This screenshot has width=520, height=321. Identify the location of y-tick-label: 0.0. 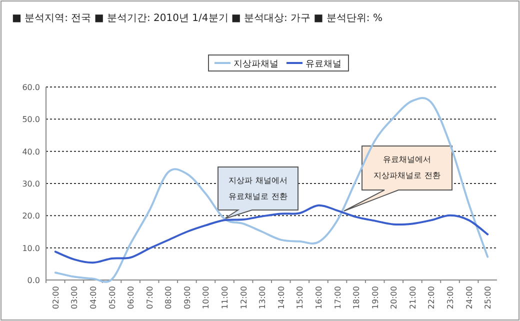
(33, 280).